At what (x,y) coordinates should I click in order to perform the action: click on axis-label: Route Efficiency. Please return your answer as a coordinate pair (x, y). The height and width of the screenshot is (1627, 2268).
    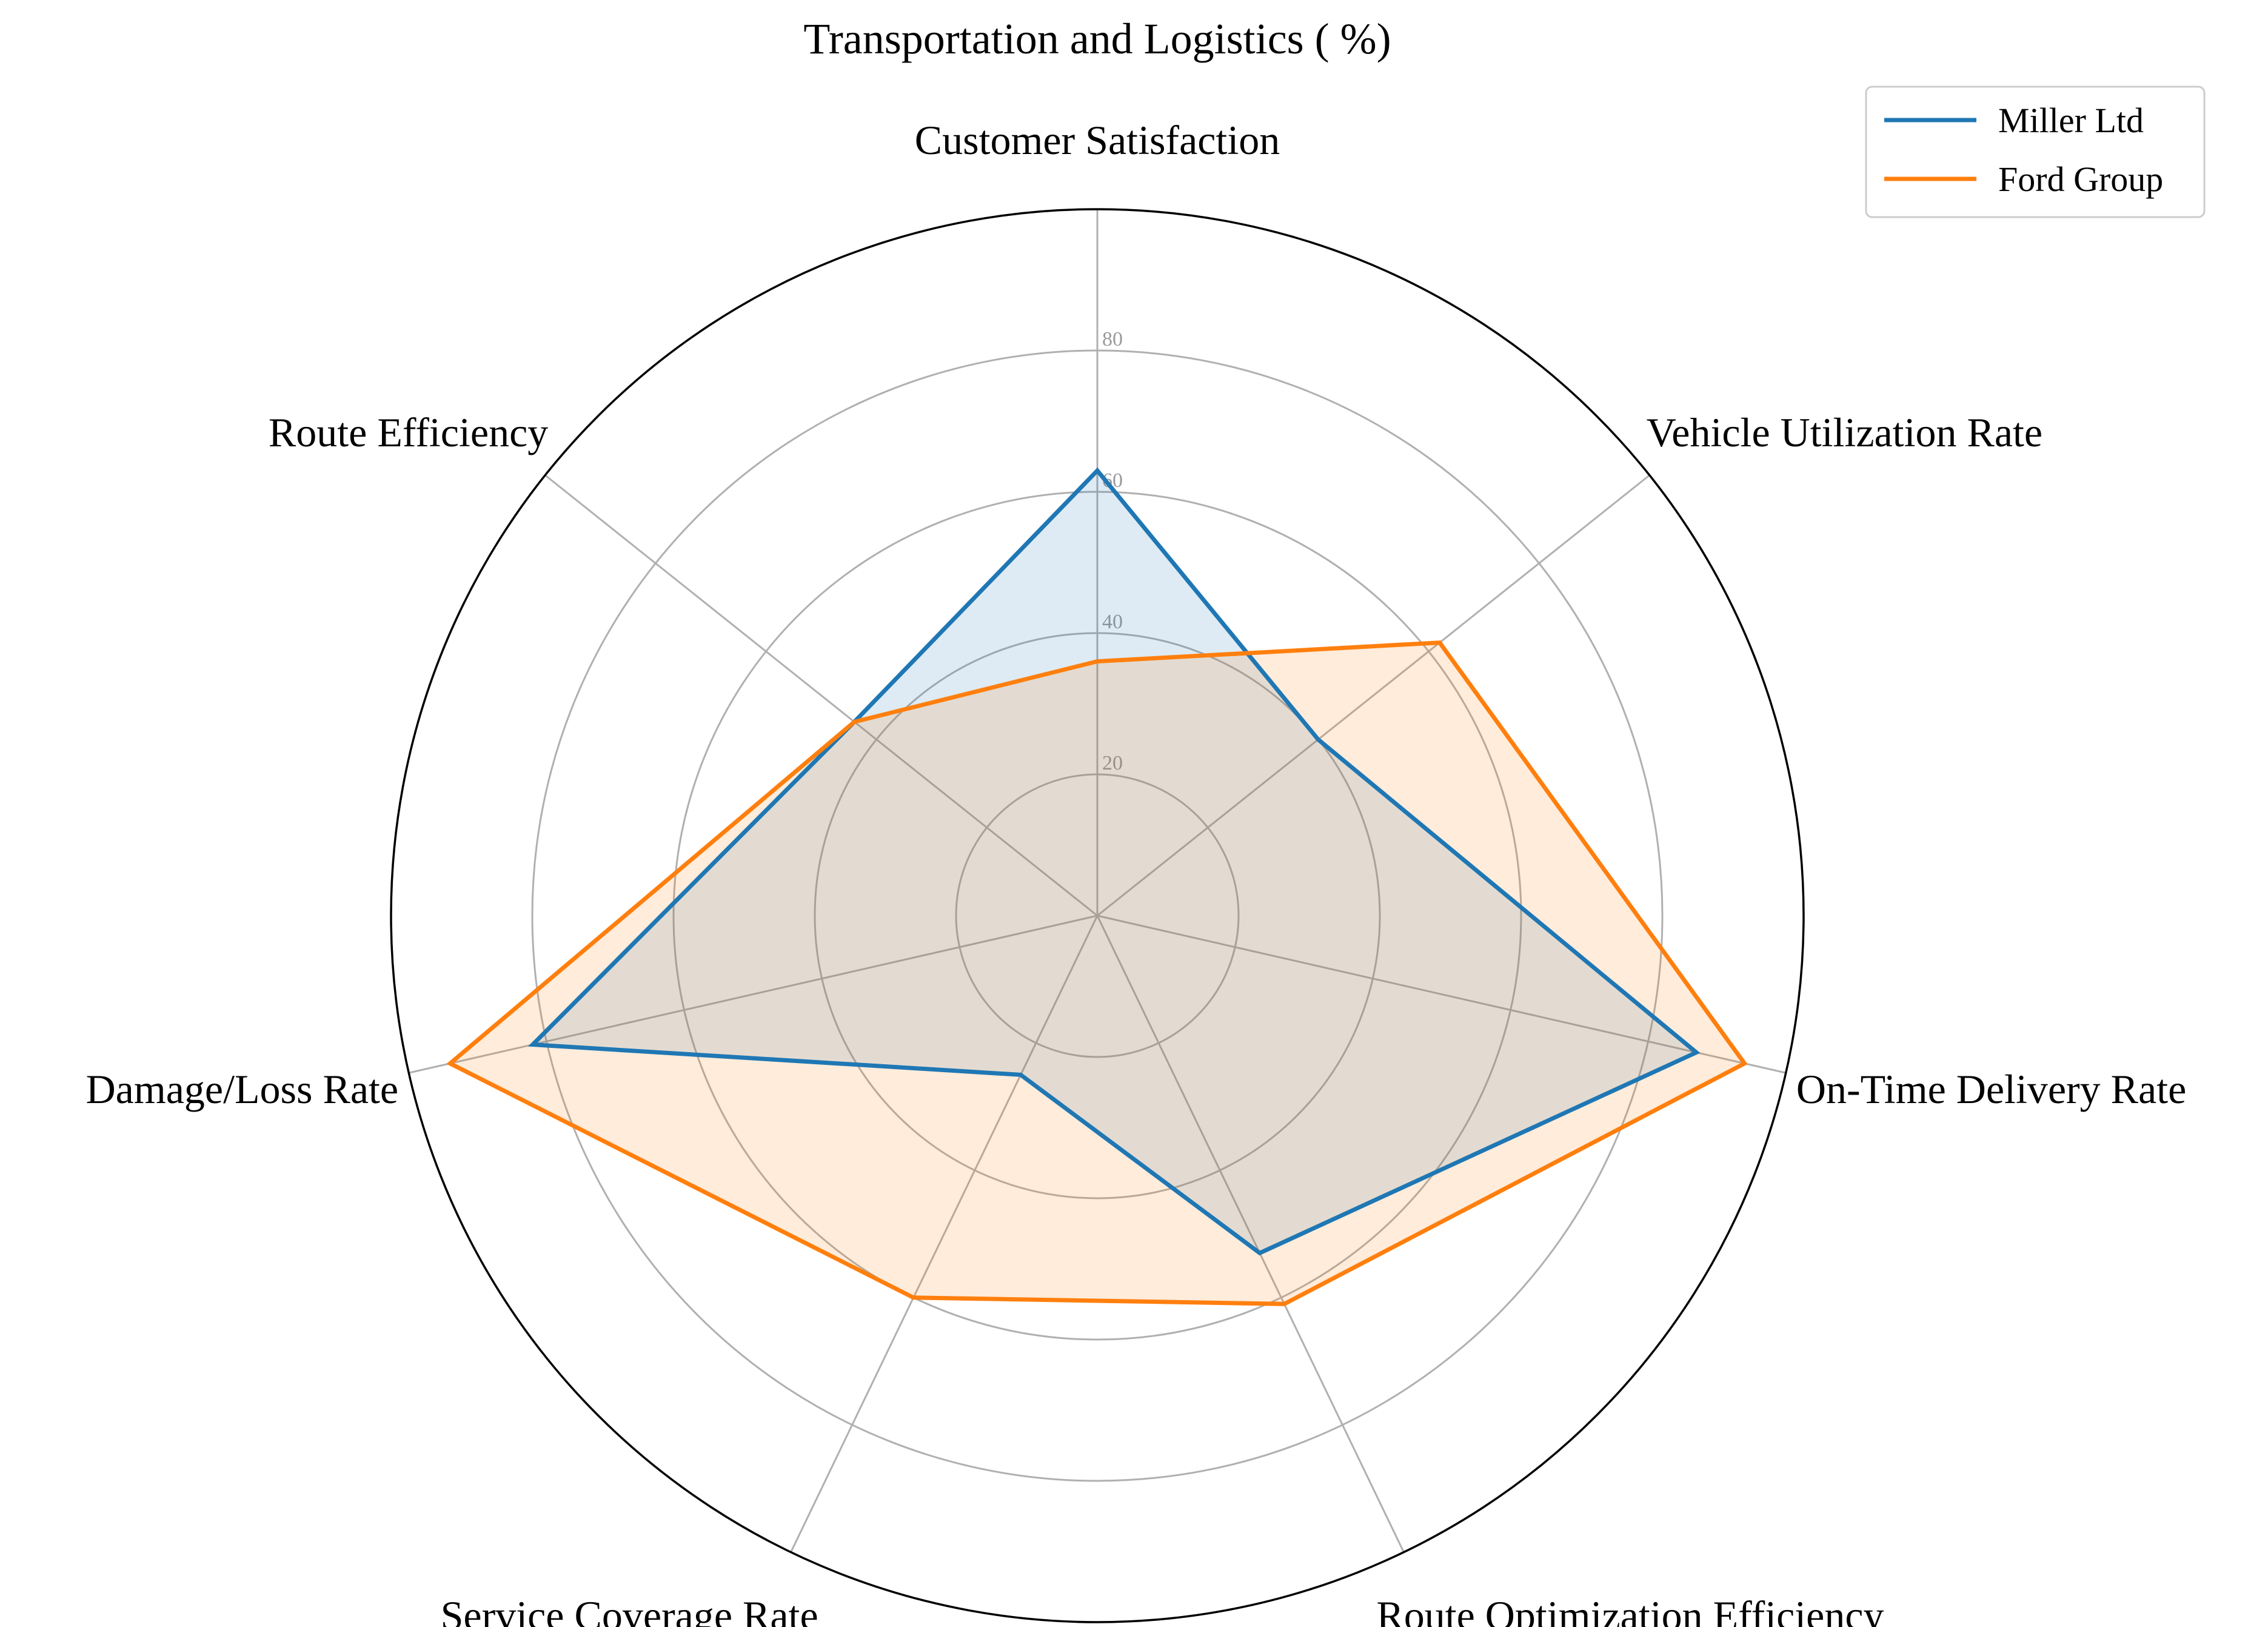
    Looking at the image, I should click on (409, 432).